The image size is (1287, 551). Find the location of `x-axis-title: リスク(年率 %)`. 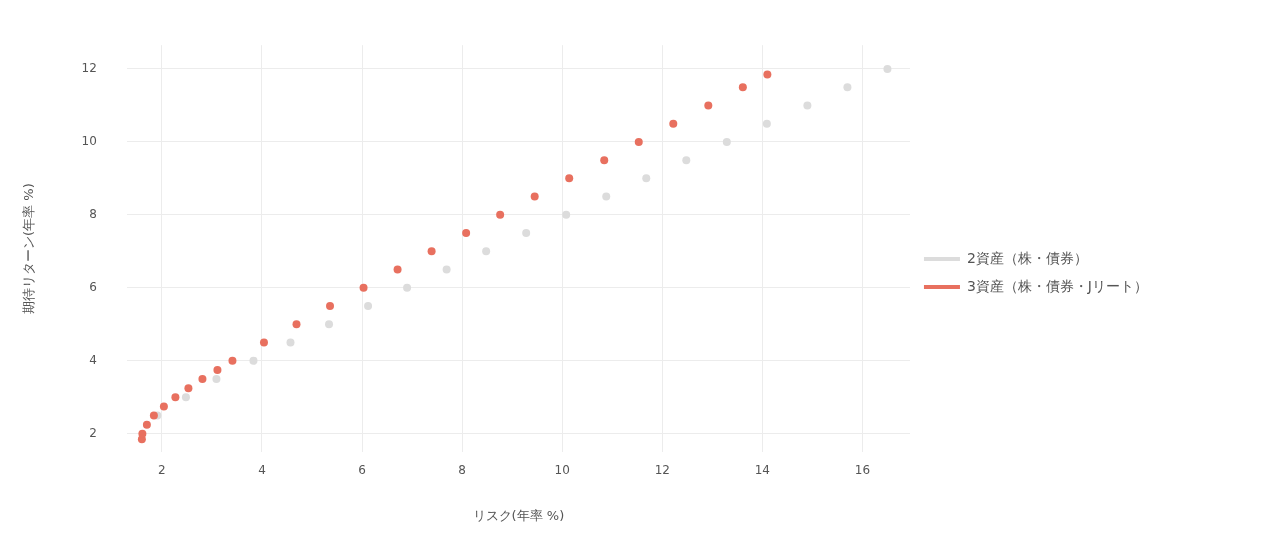

x-axis-title: リスク(年率 %) is located at coordinates (518, 515).